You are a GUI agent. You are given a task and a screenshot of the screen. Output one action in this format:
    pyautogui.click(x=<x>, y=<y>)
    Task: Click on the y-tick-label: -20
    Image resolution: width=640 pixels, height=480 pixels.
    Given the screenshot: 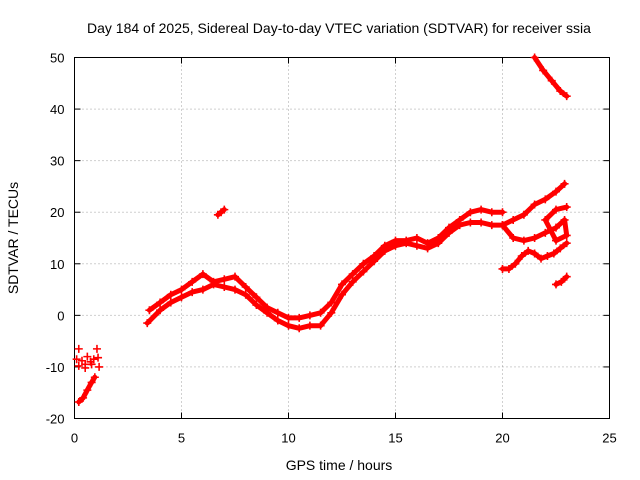 What is the action you would take?
    pyautogui.click(x=55, y=419)
    